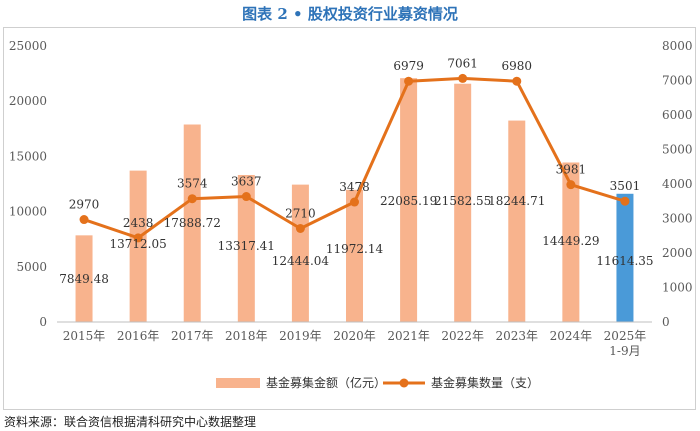 This screenshot has height=431, width=700. I want to click on x-tick-label: 1-9月, so click(624, 351).